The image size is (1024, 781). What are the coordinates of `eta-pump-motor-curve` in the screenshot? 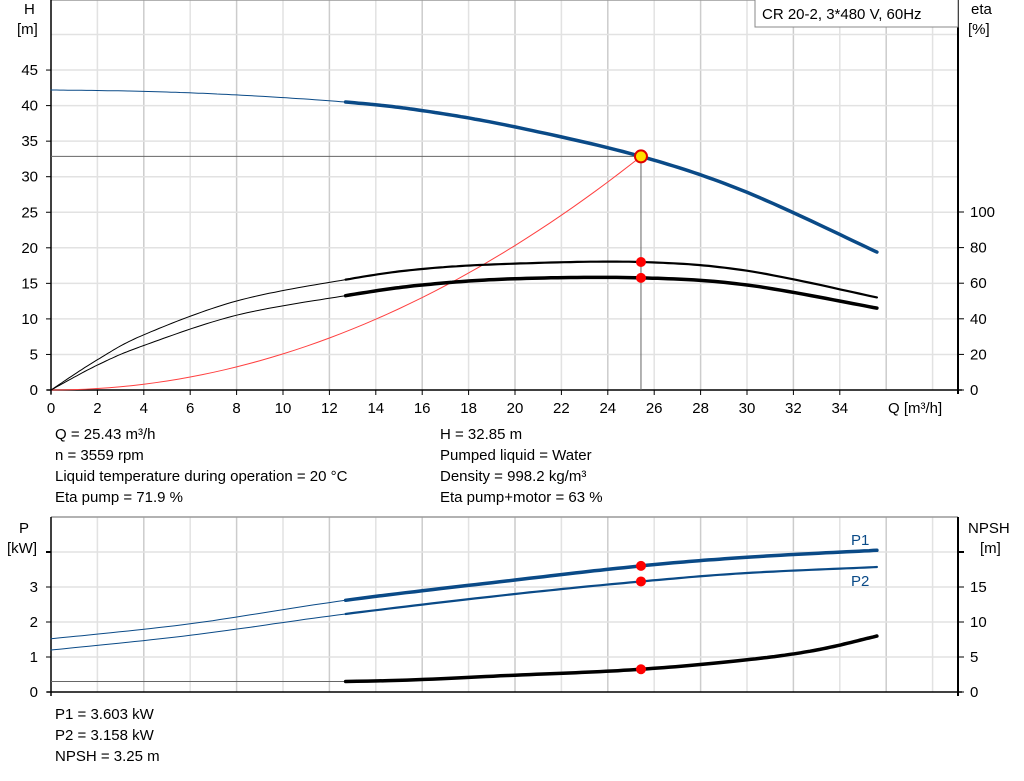 It's located at (611, 292).